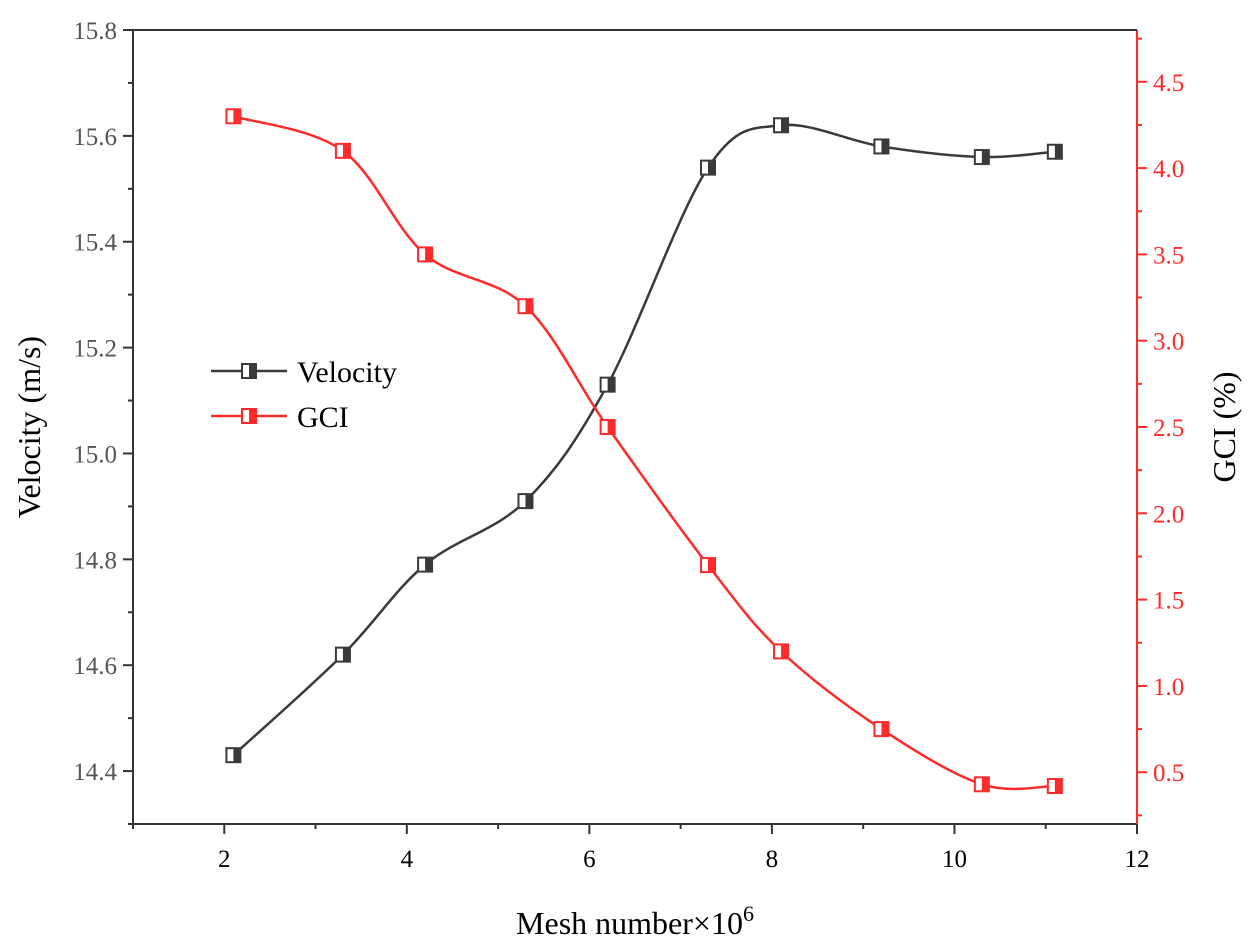 This screenshot has height=949, width=1253. I want to click on y-left-tick-label: 14.6, so click(95, 666).